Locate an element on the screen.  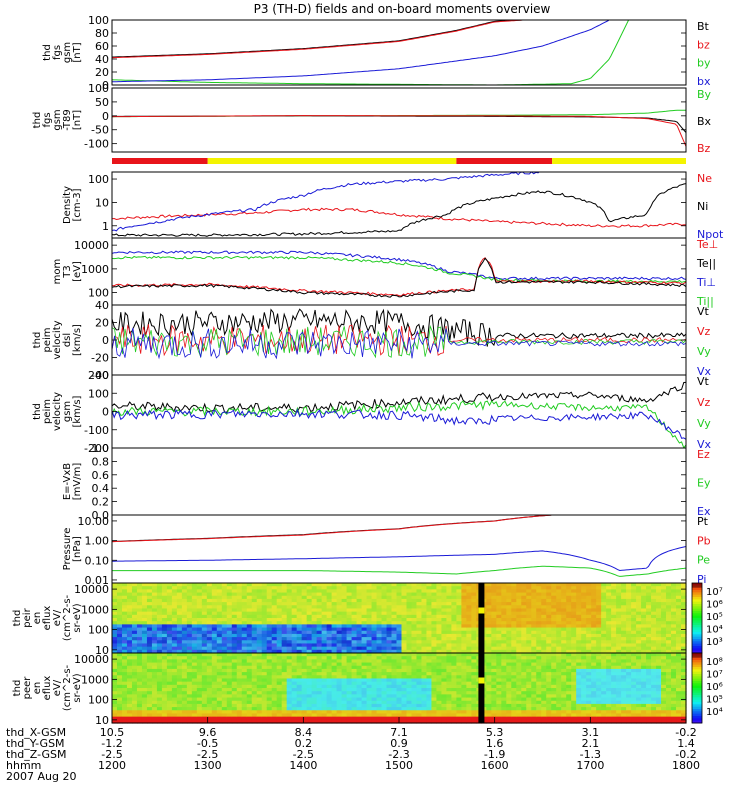
legend-entry: Vy is located at coordinates (704, 423).